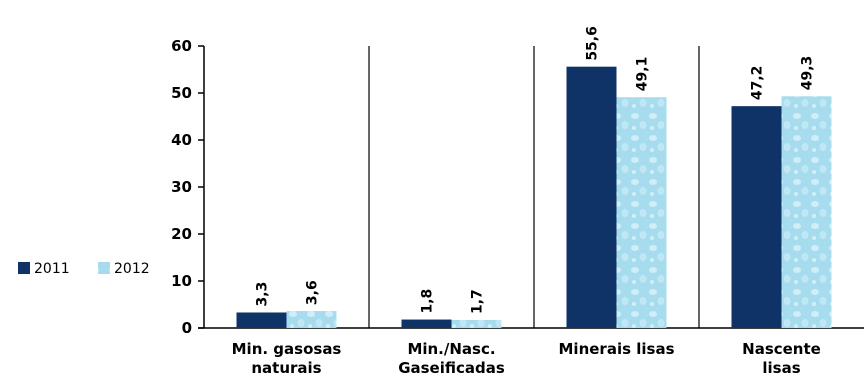 The height and width of the screenshot is (382, 864). Describe the element at coordinates (478, 301) in the screenshot. I see `data-label: 1,7` at that location.